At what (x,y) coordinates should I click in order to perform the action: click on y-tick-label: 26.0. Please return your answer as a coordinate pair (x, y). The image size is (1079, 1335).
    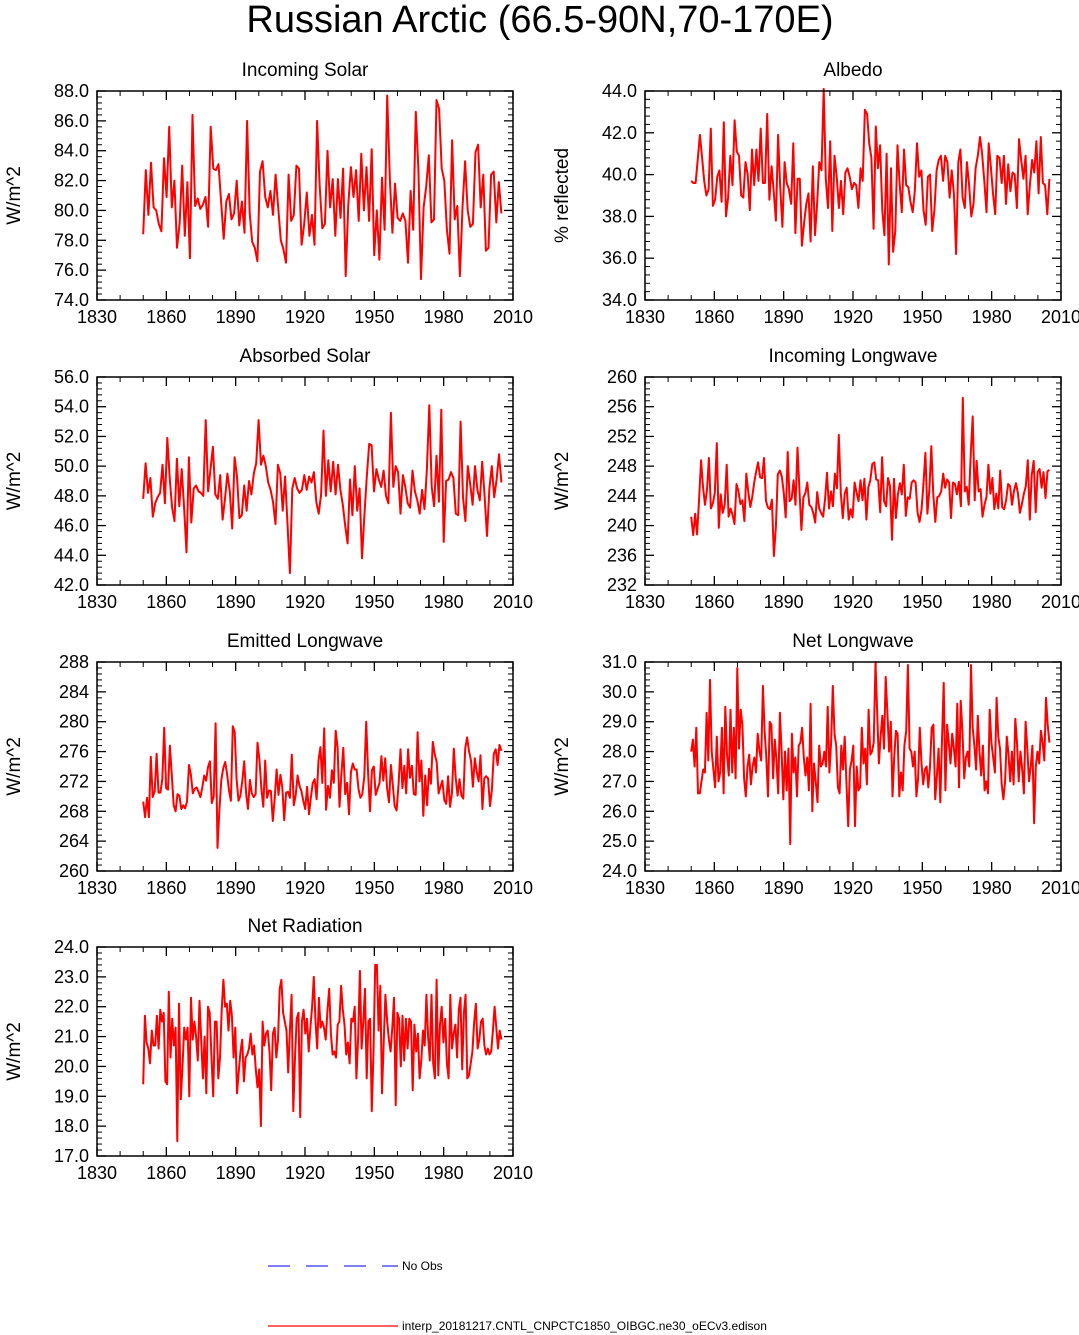
    Looking at the image, I should click on (619, 811).